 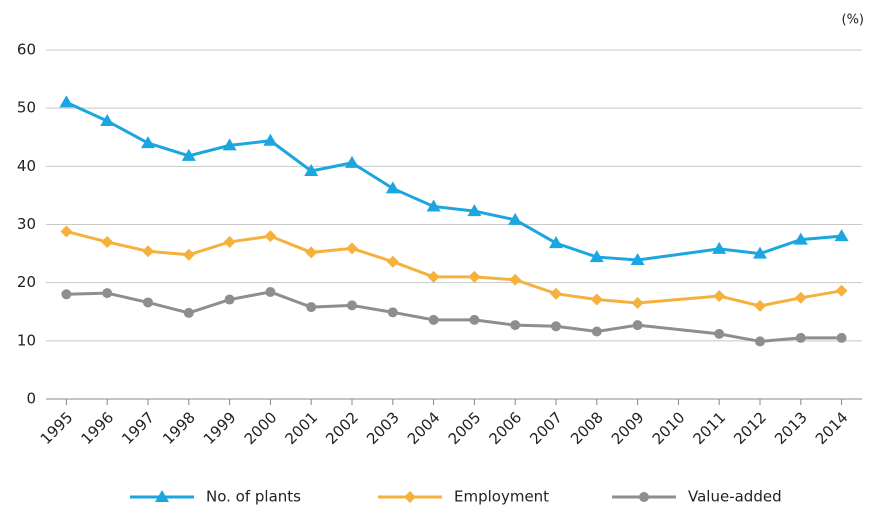 I want to click on x-tick-label: 1997, so click(x=138, y=428).